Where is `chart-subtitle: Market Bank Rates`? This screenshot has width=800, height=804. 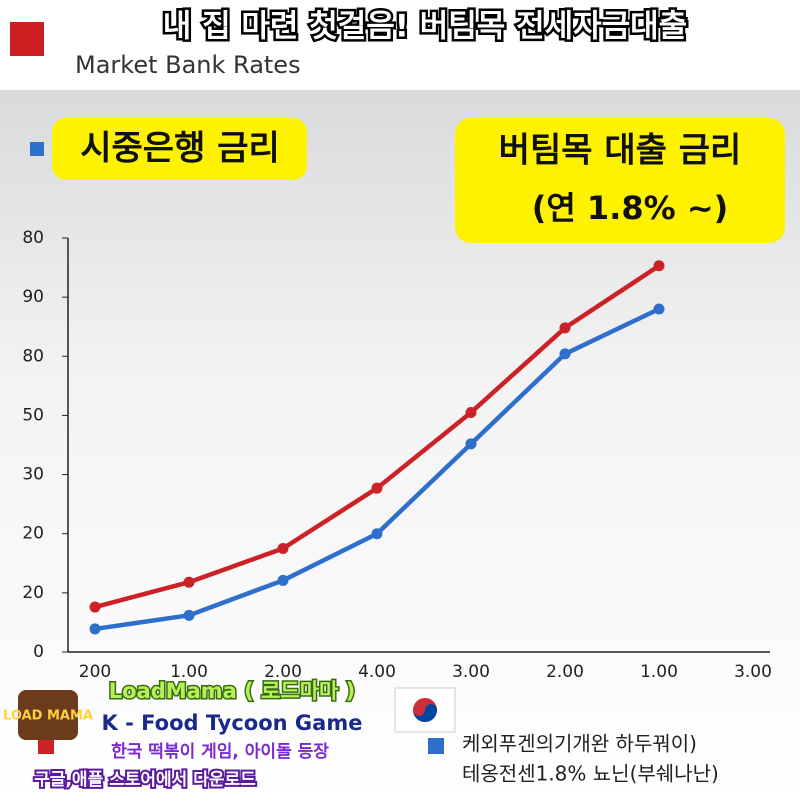 chart-subtitle: Market Bank Rates is located at coordinates (188, 65).